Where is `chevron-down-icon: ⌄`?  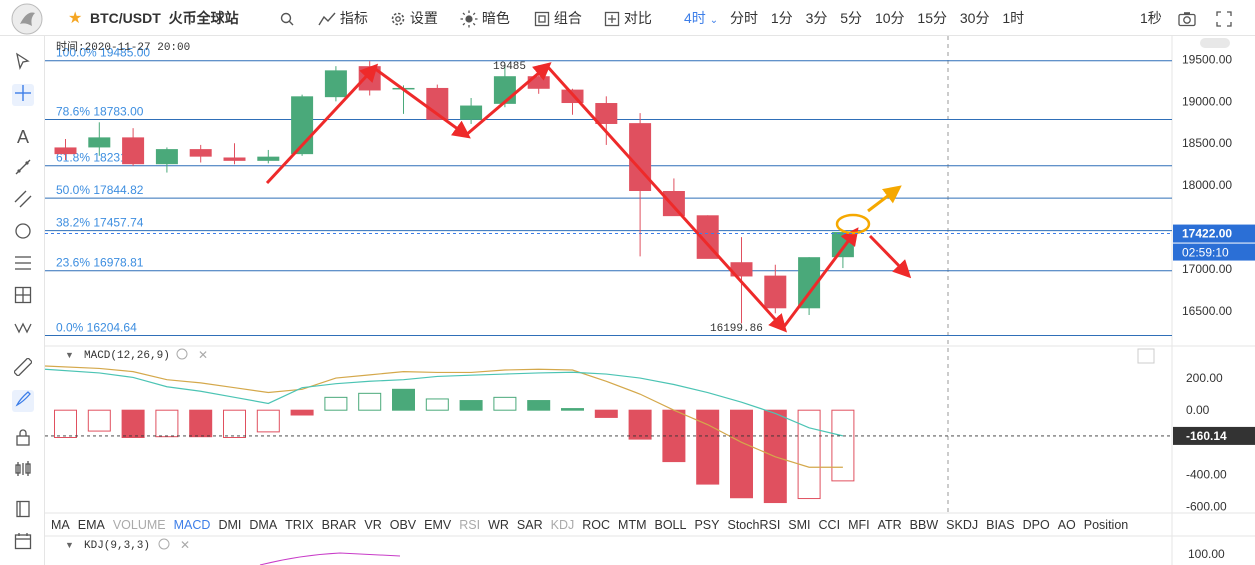 chevron-down-icon: ⌄ is located at coordinates (714, 20).